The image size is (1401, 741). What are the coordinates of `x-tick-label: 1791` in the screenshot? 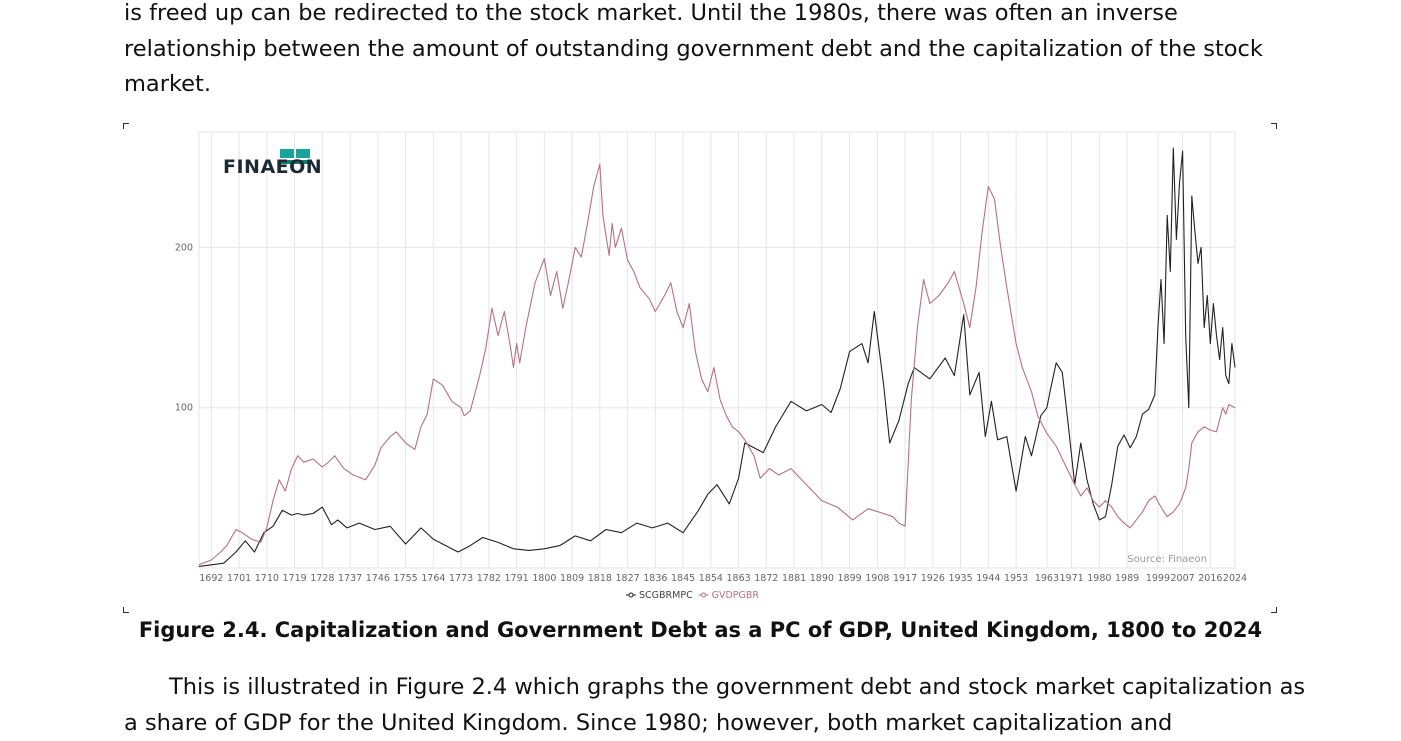 It's located at (516, 578).